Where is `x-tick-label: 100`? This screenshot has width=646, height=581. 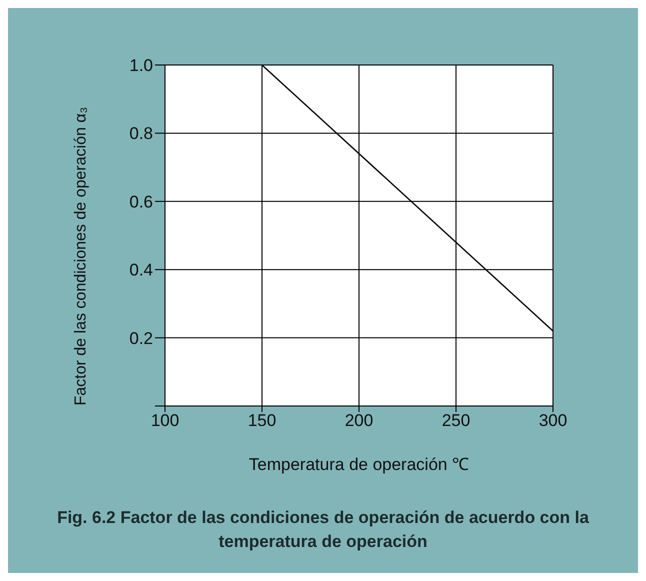
x-tick-label: 100 is located at coordinates (165, 420).